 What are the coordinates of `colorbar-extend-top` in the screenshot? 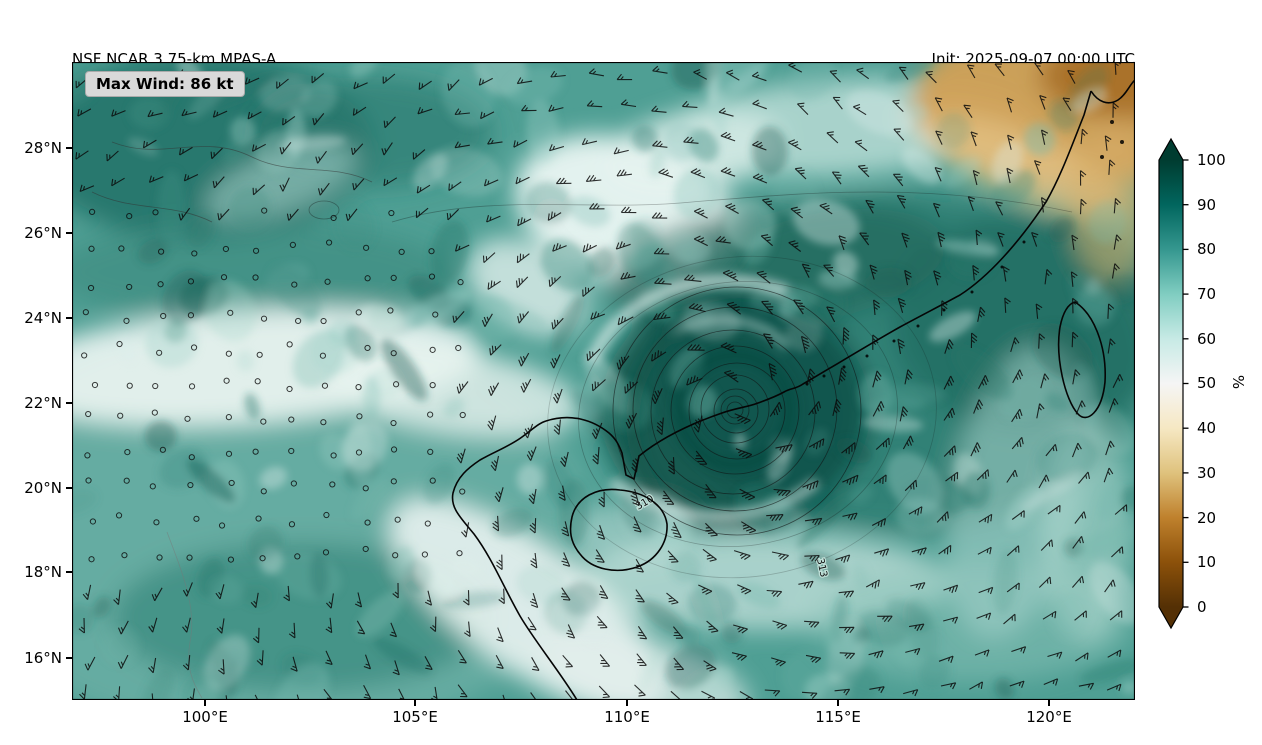 It's located at (1171, 149).